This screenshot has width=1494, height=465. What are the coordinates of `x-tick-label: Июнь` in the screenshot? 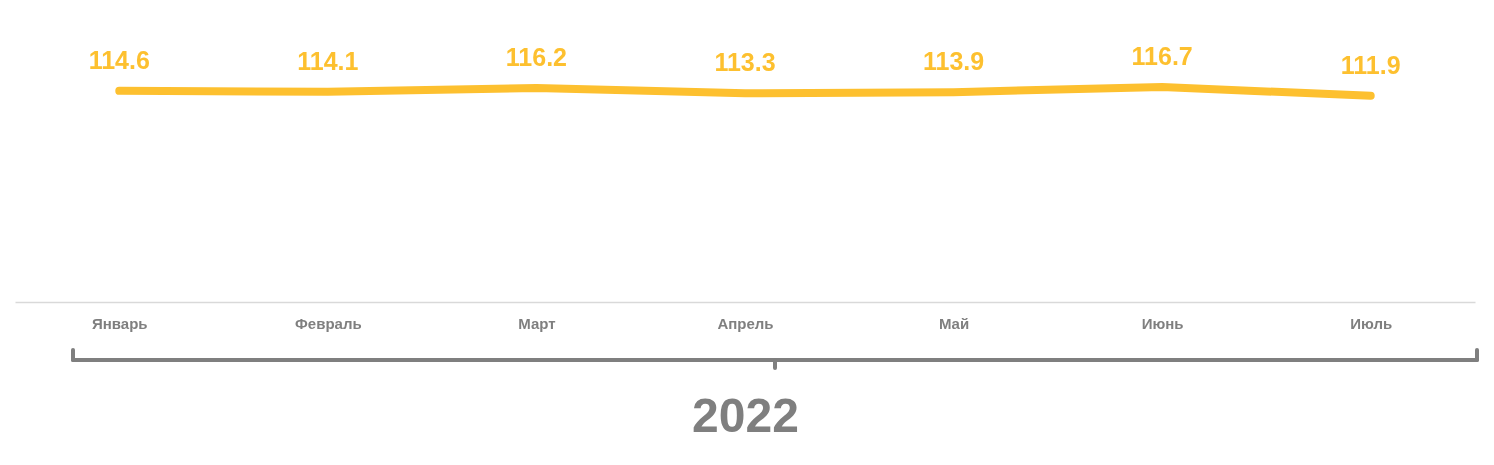 It's located at (1162, 323).